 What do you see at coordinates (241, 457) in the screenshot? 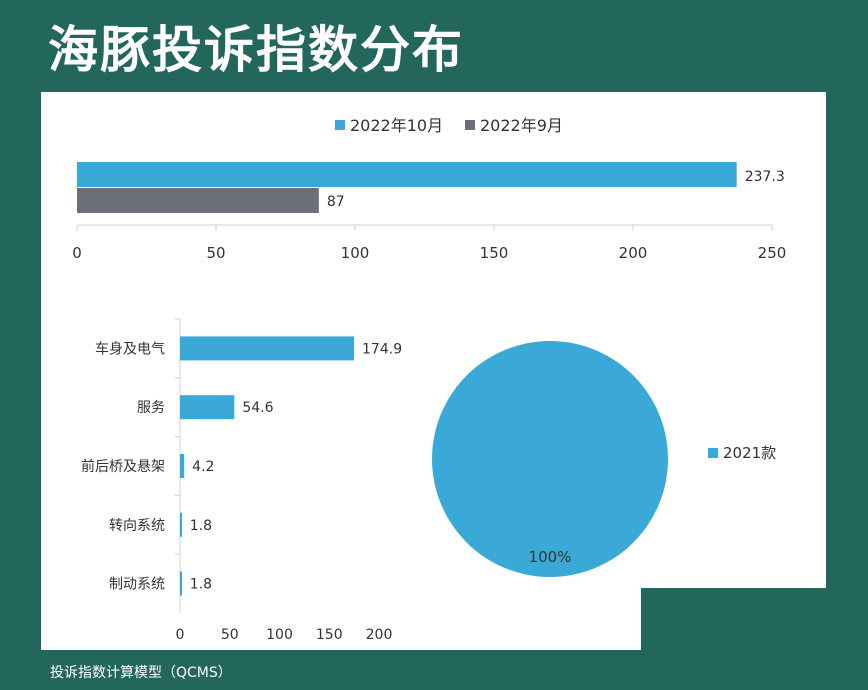
I see `chart2-marks: 车身及电气 174.9 服务 54.6 前后桥及悬架 4.2 转向系统 1.8 制动系统 1.8` at bounding box center [241, 457].